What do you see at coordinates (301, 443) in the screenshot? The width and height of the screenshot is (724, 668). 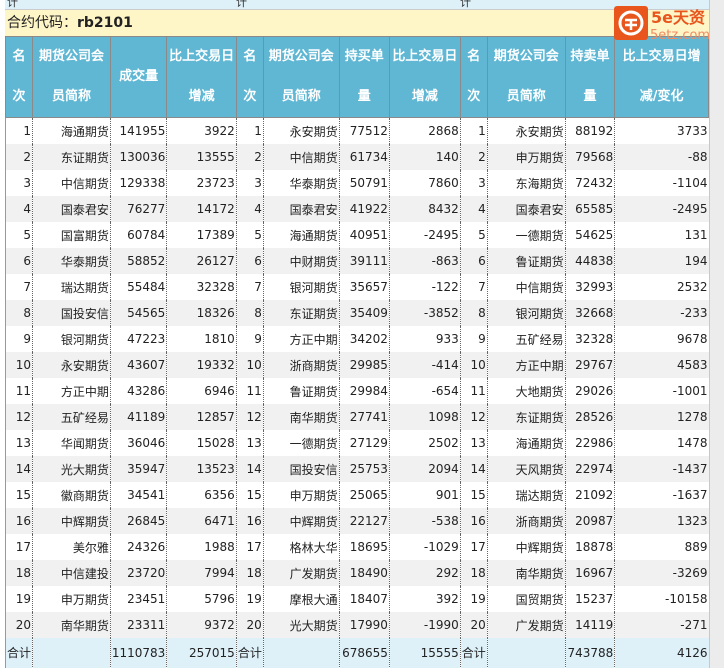 I see `company-cell: 一德期货` at bounding box center [301, 443].